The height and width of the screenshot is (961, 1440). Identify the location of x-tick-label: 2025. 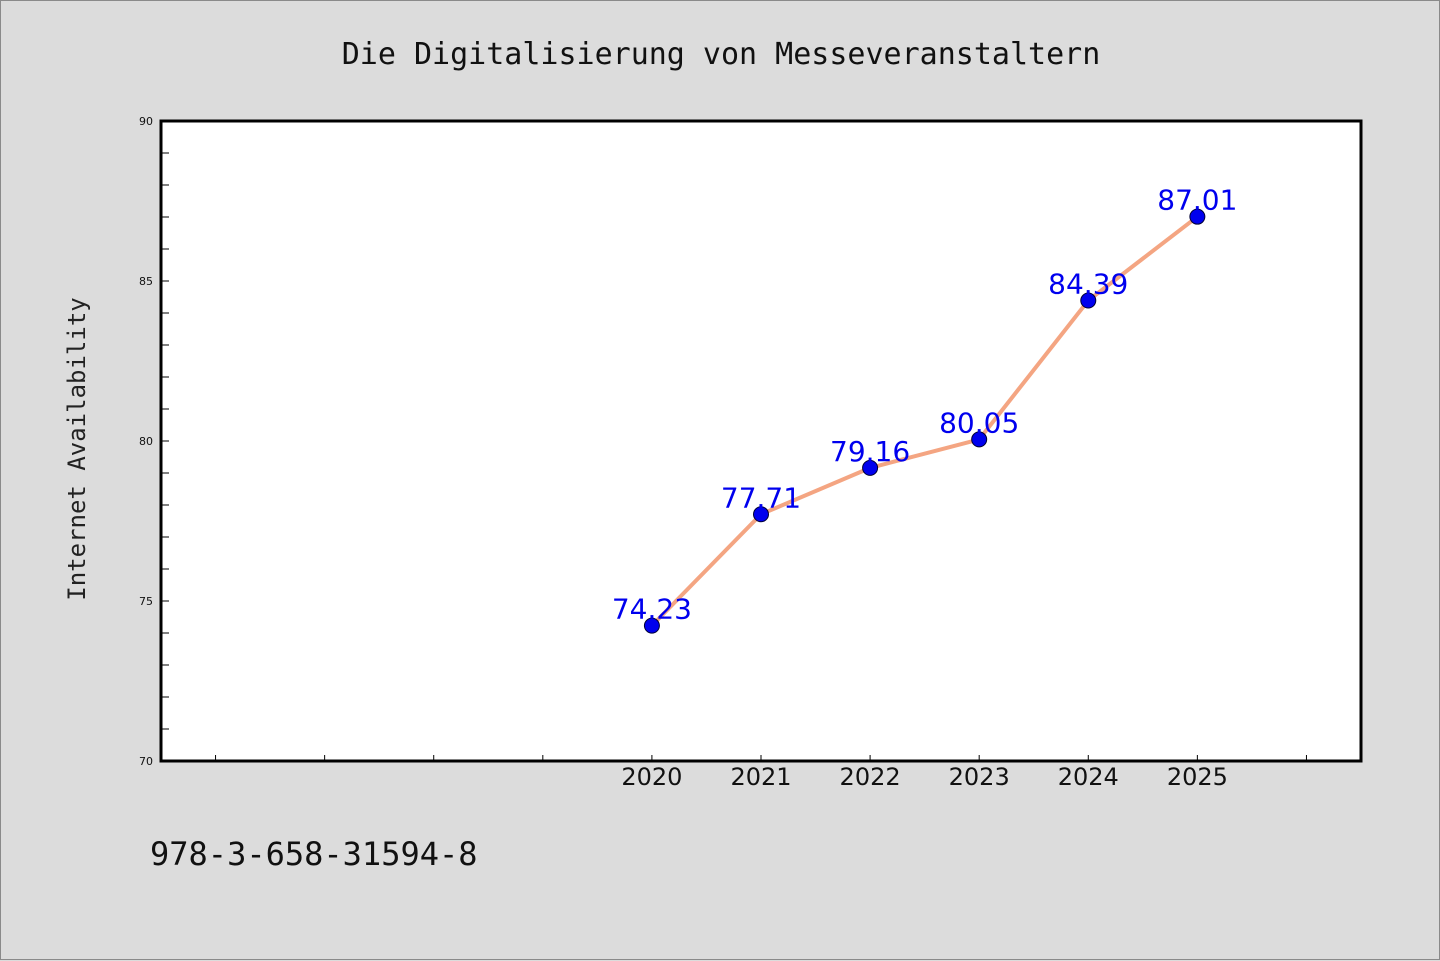
(1197, 777).